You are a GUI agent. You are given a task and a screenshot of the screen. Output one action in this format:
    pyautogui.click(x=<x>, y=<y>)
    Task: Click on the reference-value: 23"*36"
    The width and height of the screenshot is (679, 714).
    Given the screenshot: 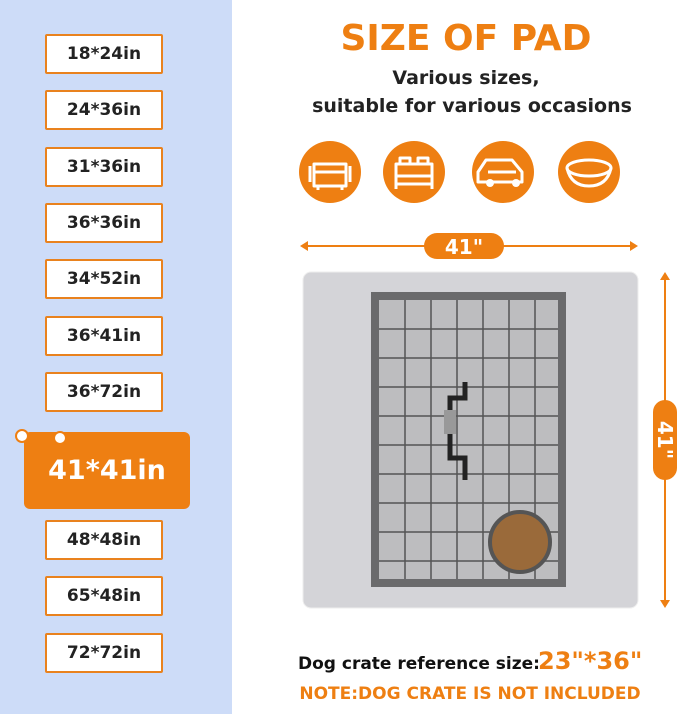 What is the action you would take?
    pyautogui.click(x=590, y=661)
    